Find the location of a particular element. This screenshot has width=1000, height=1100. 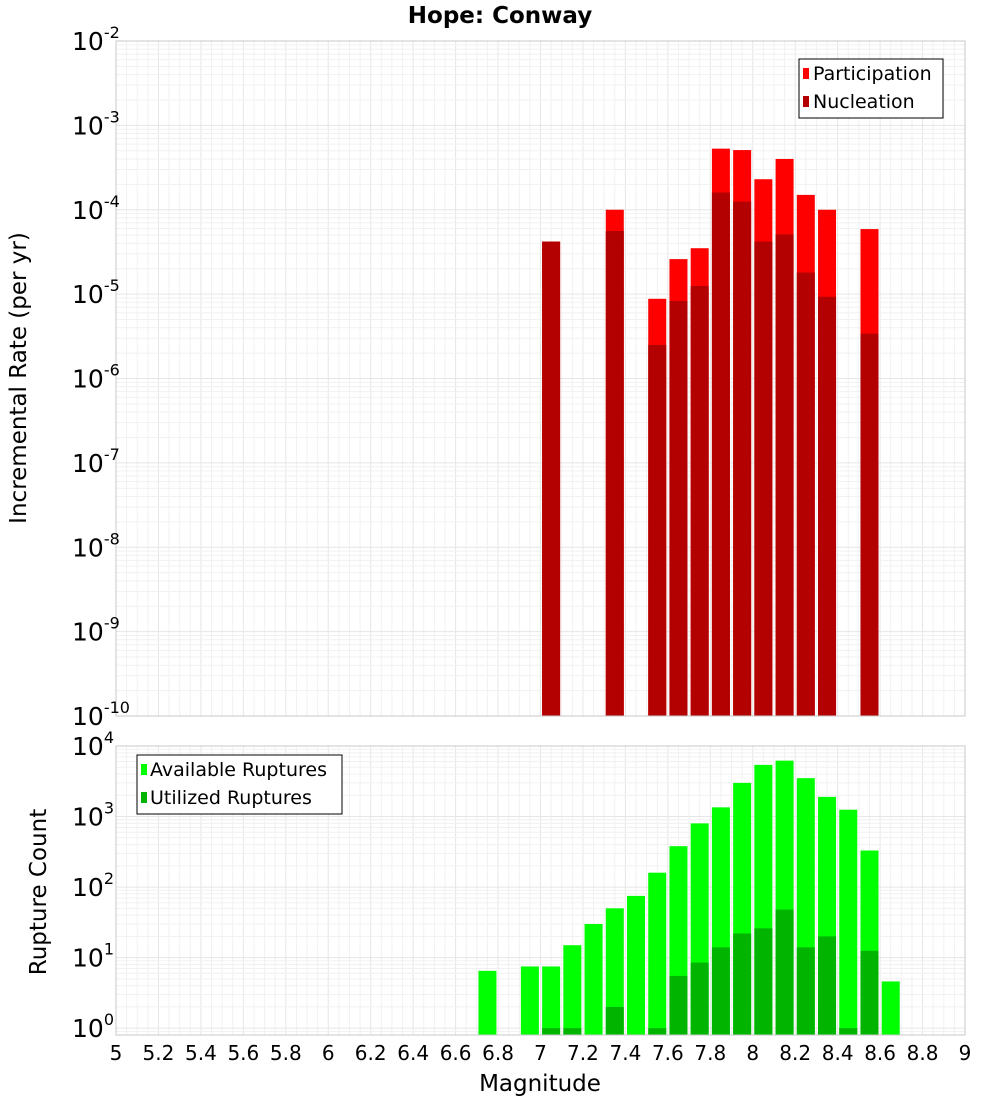

x-tick-label: 6.6 is located at coordinates (456, 1053).